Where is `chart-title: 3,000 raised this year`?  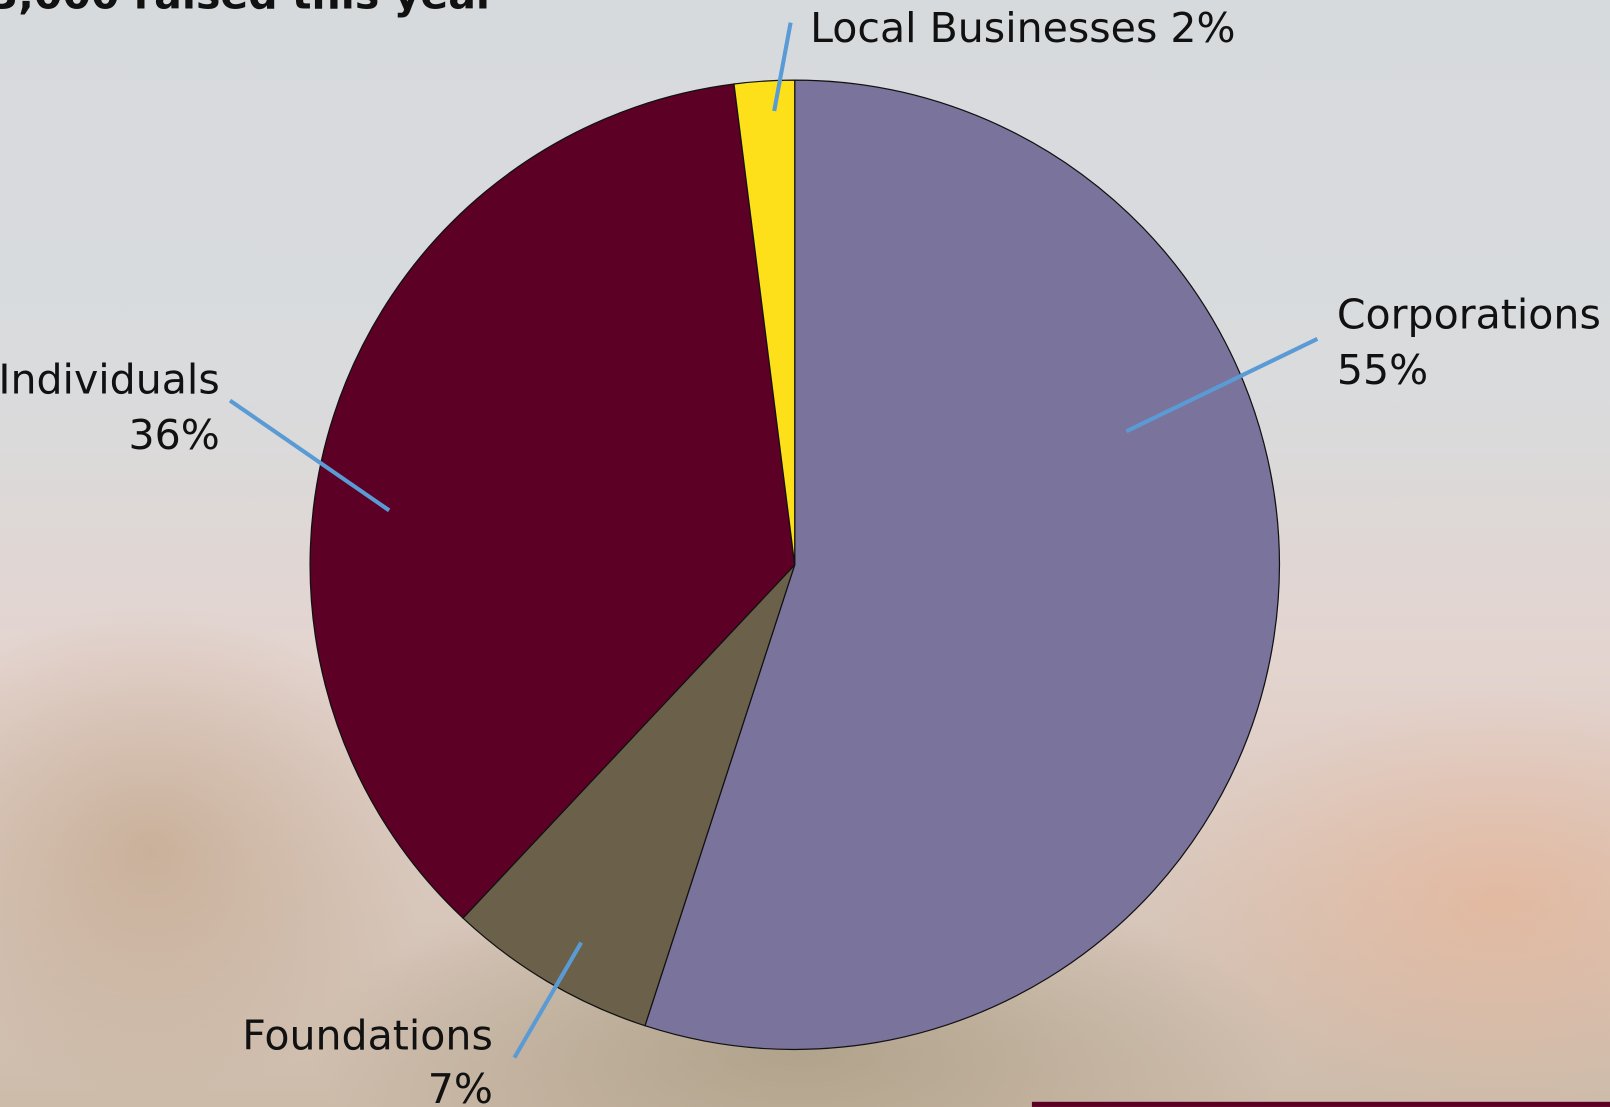
chart-title: 3,000 raised this year is located at coordinates (248, 9).